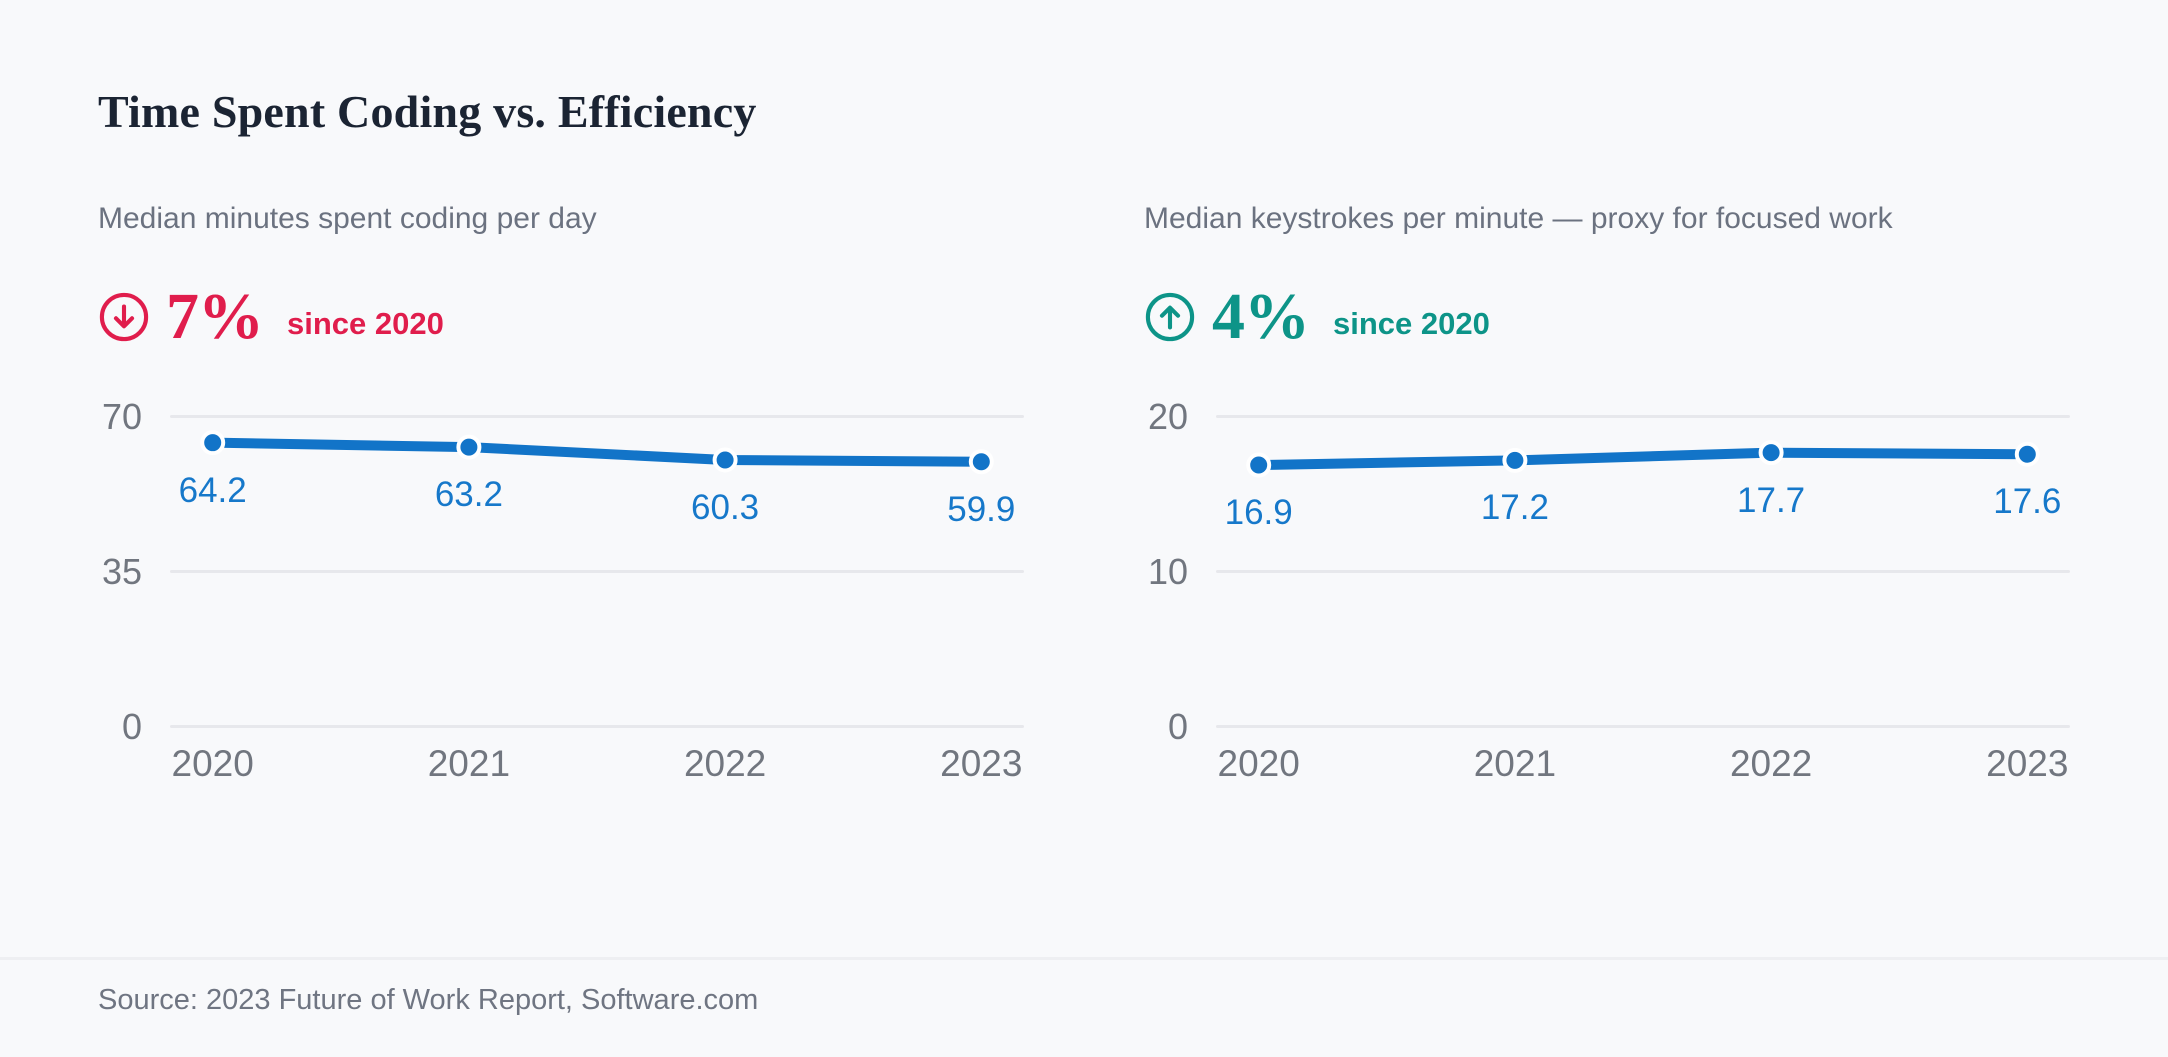  I want to click on data-point-label: 64.2, so click(212, 490).